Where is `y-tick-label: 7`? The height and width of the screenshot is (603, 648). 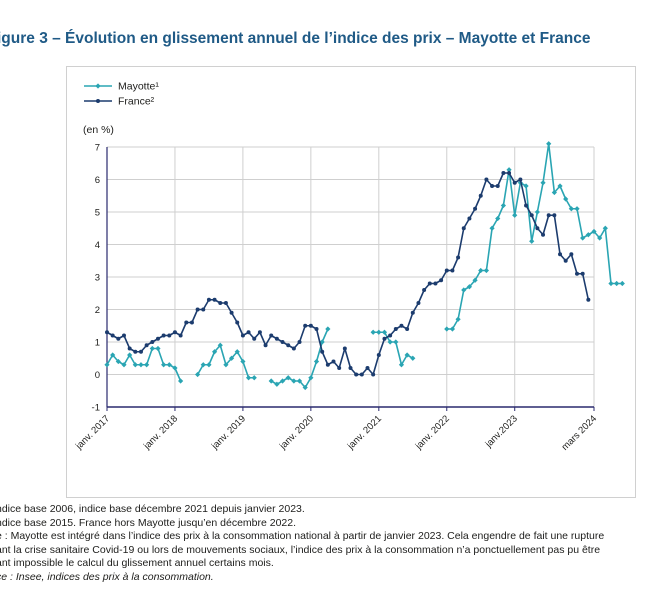
y-tick-label: 7 is located at coordinates (97, 148).